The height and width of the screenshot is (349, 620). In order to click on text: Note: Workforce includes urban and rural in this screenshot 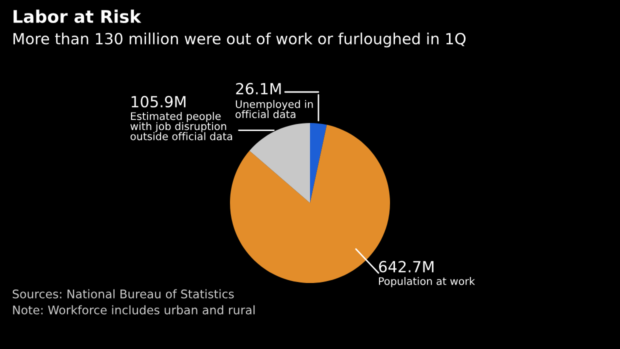, I will do `click(134, 309)`.